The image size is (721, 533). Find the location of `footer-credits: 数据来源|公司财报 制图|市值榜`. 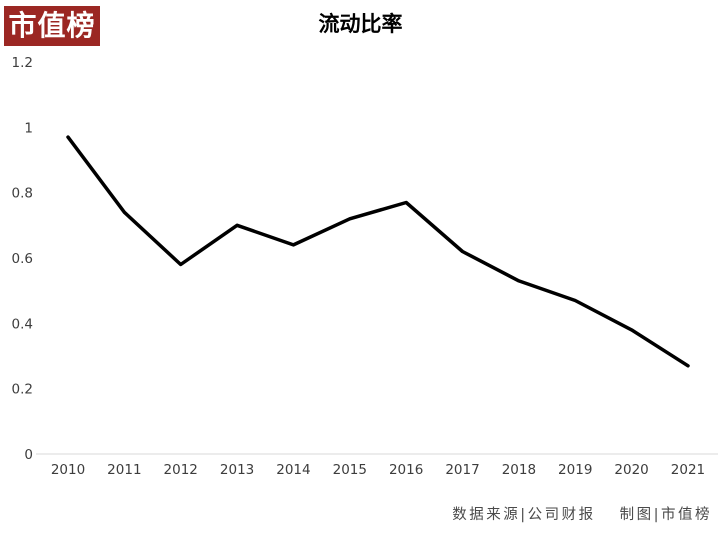

footer-credits: 数据来源|公司财报 制图|市值榜 is located at coordinates (582, 513).